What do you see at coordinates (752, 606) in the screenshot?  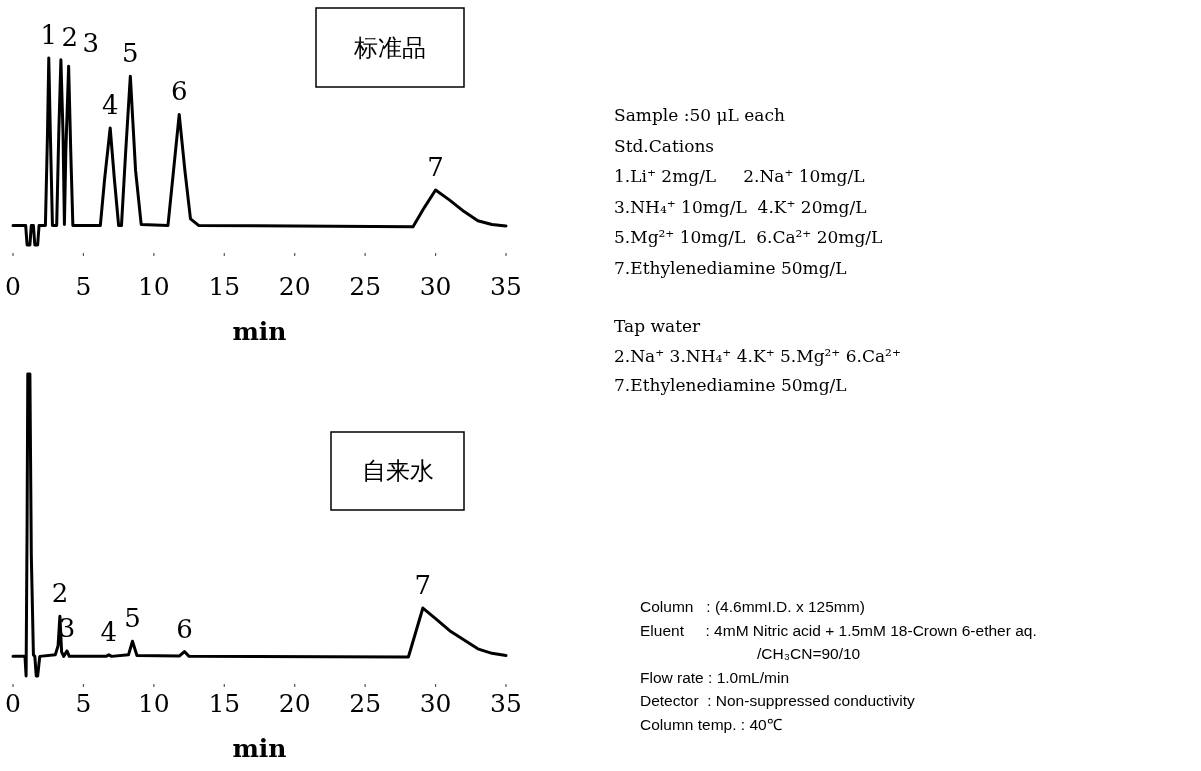 I see `text: Column : (4.6mmI.D. x 125mm)` at bounding box center [752, 606].